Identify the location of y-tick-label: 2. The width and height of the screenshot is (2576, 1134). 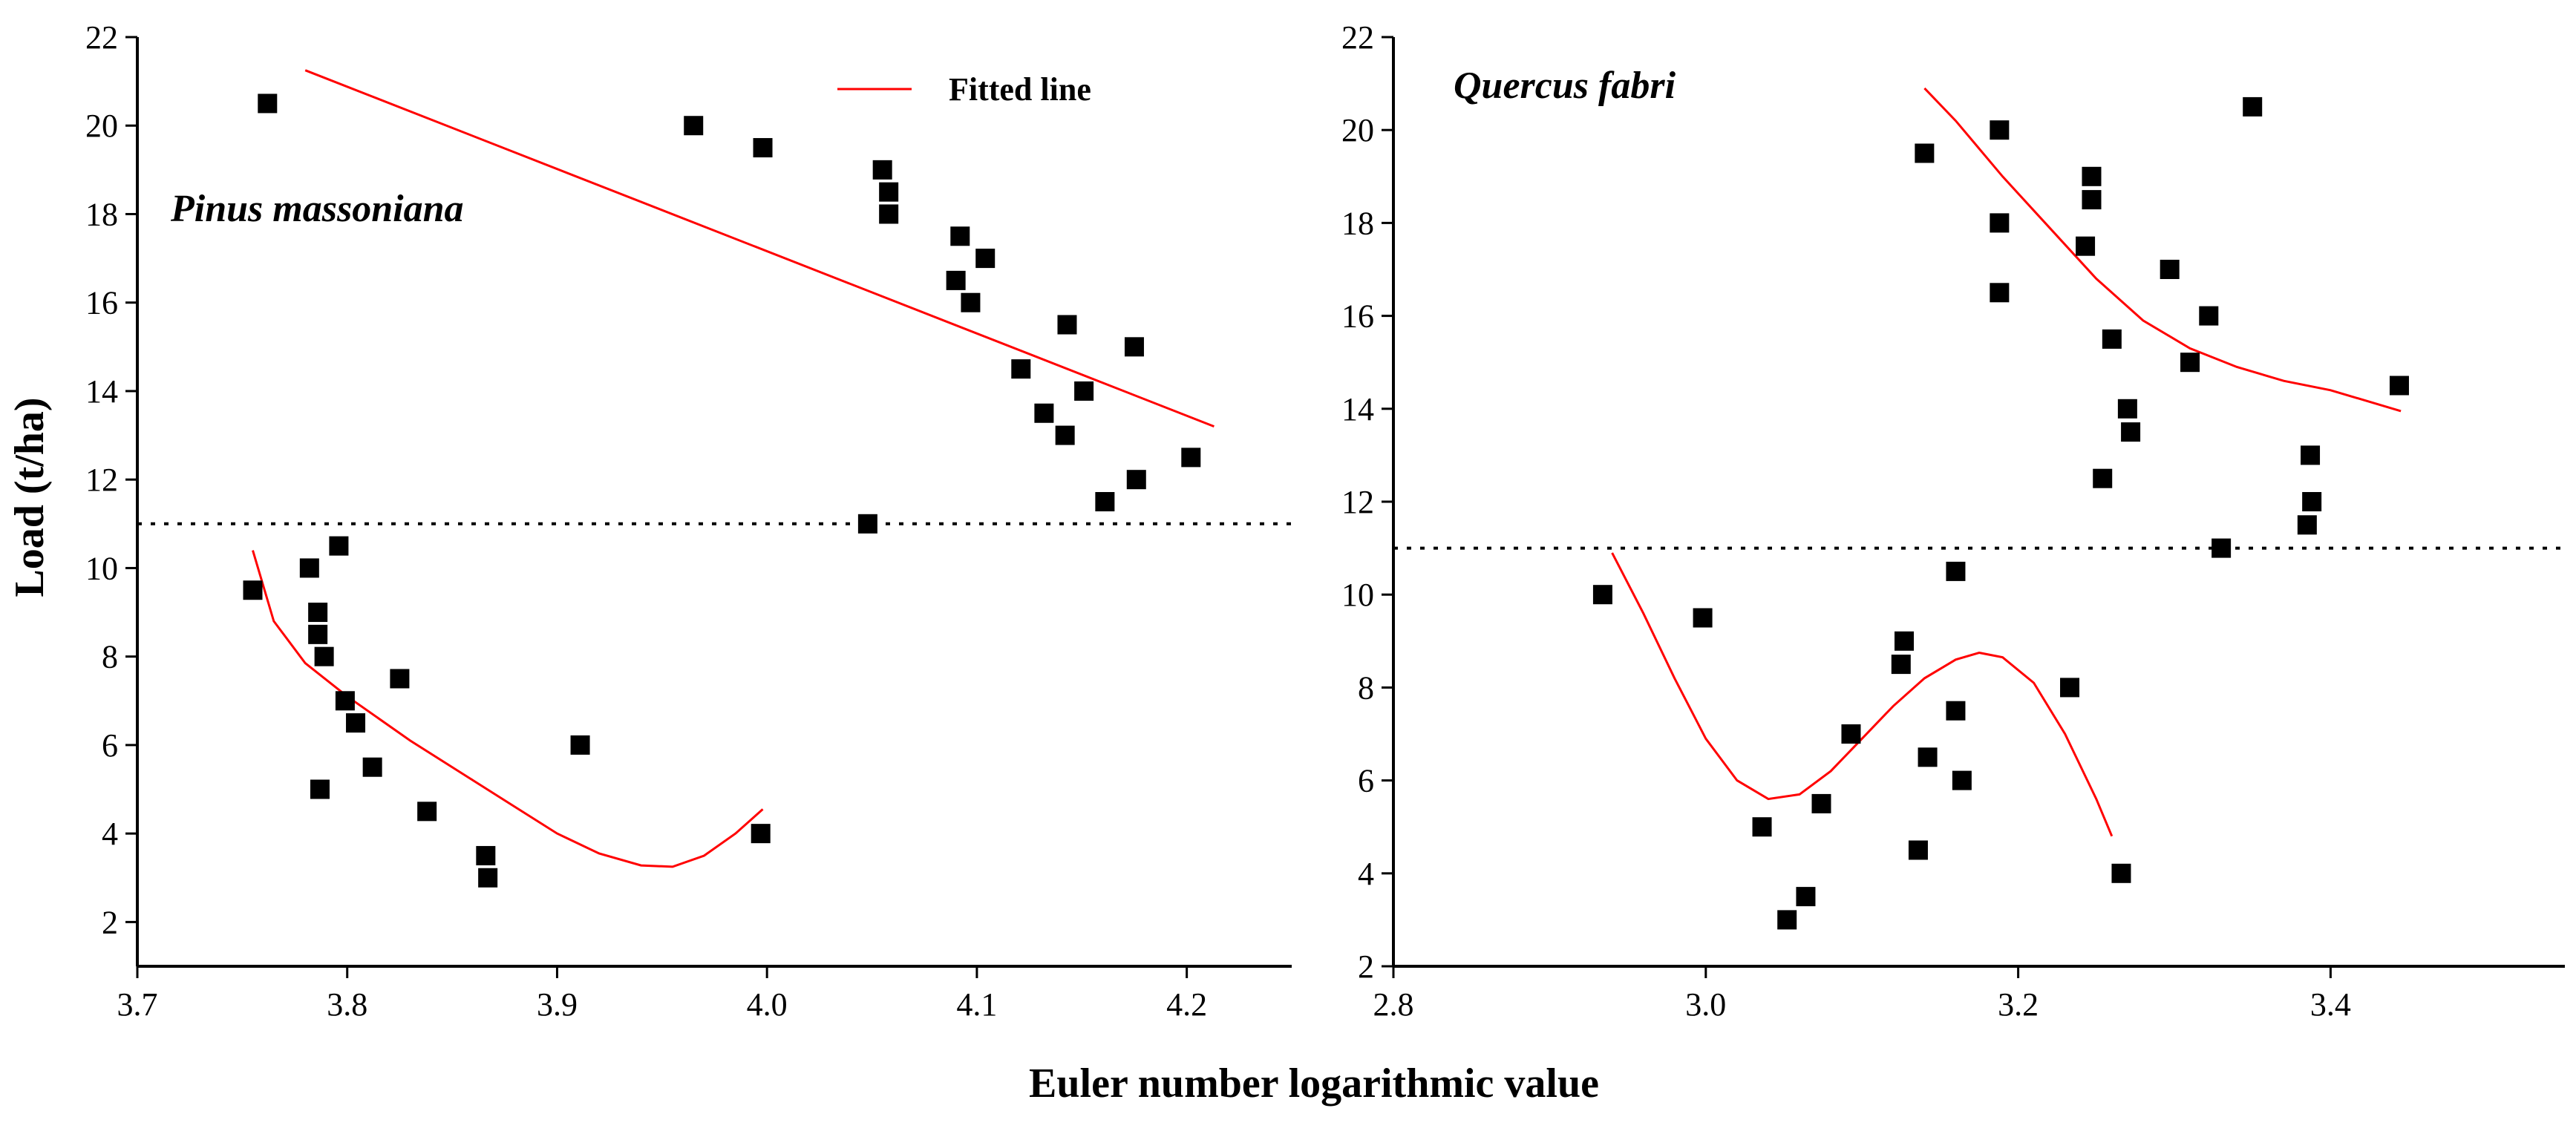
(110, 922).